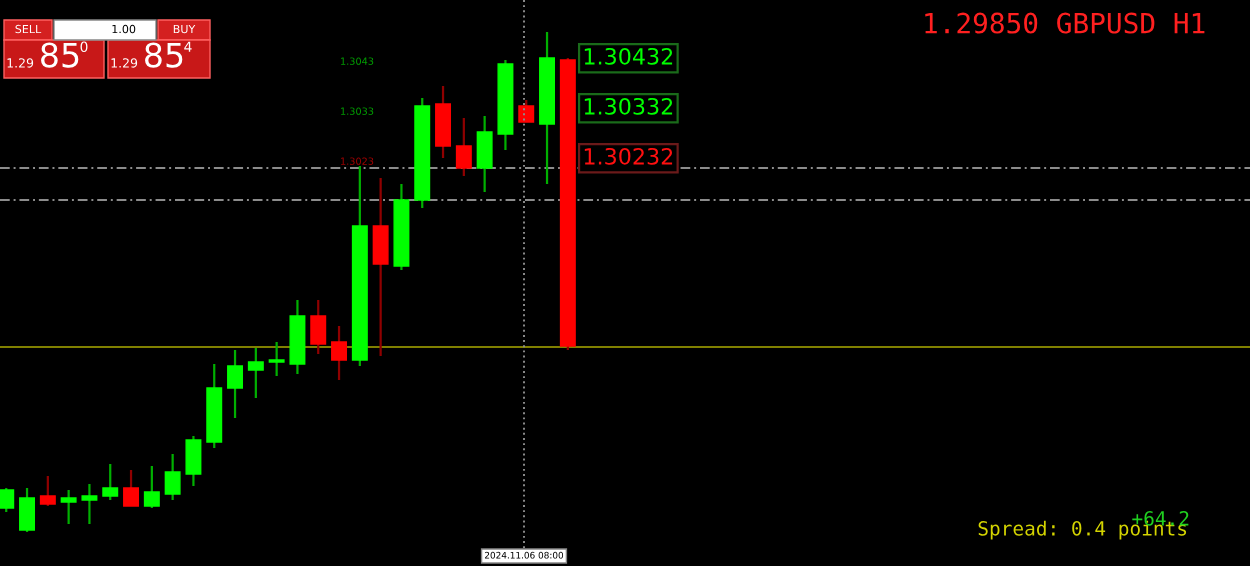 This screenshot has width=1250, height=566. I want to click on text: 1.29850 GBPUSD H1, so click(1065, 23).